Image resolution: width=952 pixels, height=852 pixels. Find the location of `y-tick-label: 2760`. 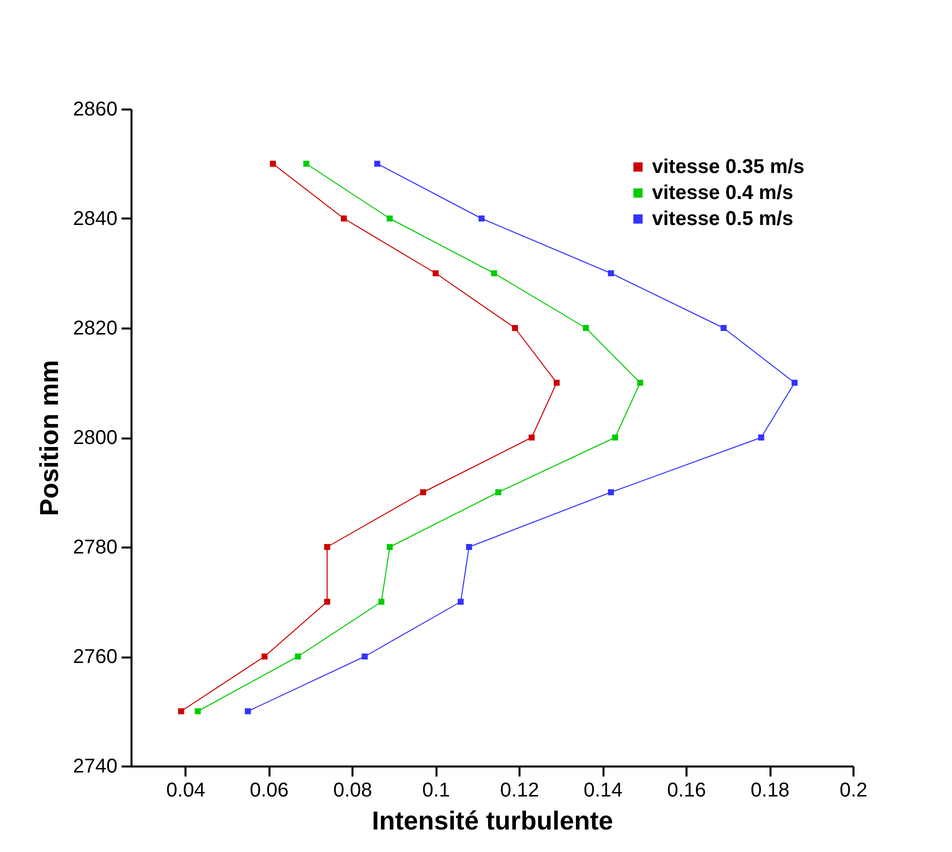

y-tick-label: 2760 is located at coordinates (95, 657).